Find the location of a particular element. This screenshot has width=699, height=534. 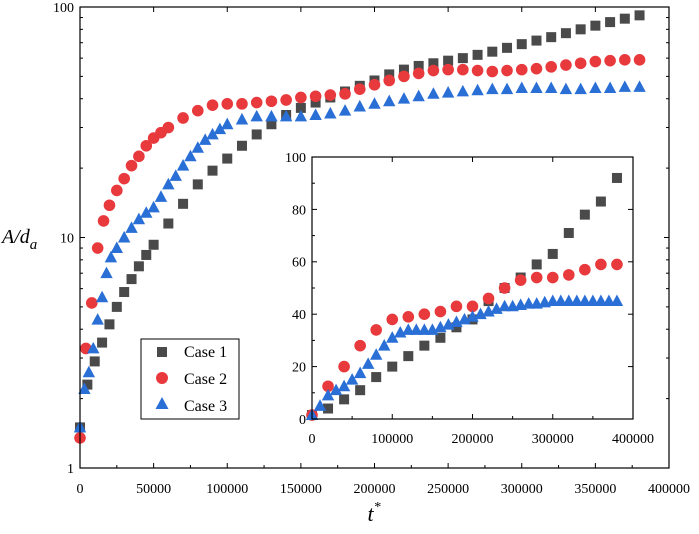

legend-label-case-2: Case 2 is located at coordinates (205, 379).